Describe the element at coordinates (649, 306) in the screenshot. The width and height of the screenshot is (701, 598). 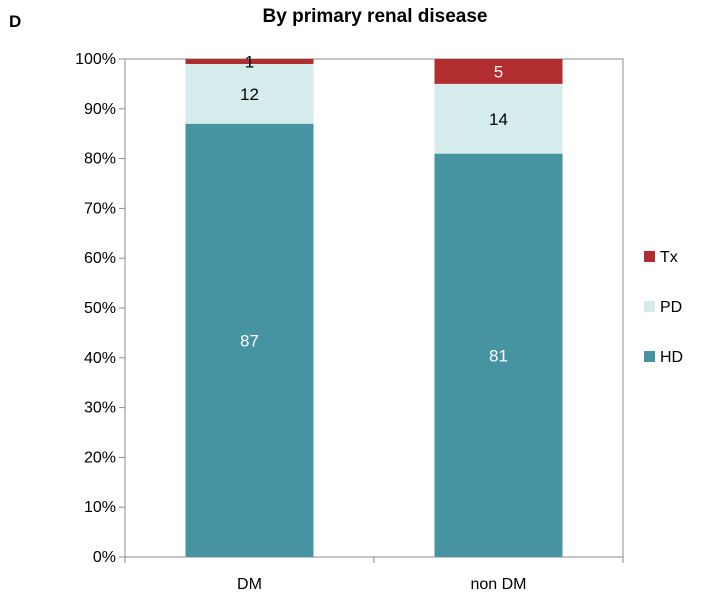
I see `legend-swatch-pd` at that location.